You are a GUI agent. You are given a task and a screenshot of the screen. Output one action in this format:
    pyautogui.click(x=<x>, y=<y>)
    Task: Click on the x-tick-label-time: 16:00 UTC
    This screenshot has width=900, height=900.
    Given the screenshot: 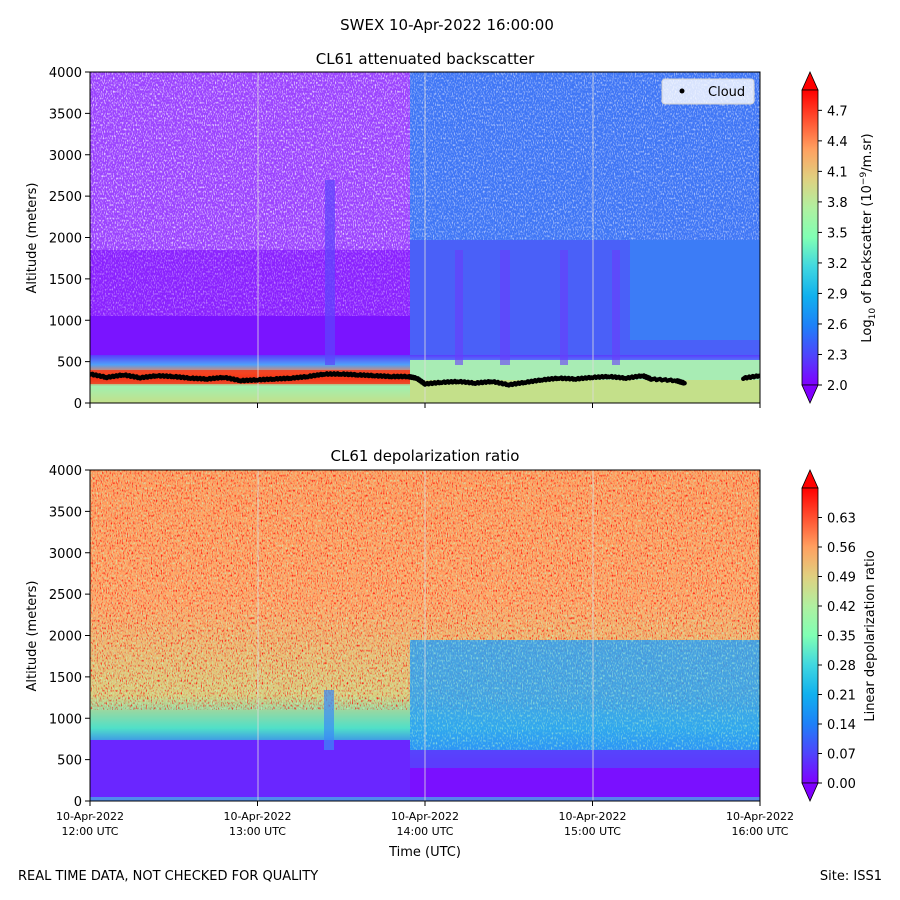 What is the action you would take?
    pyautogui.click(x=759, y=831)
    